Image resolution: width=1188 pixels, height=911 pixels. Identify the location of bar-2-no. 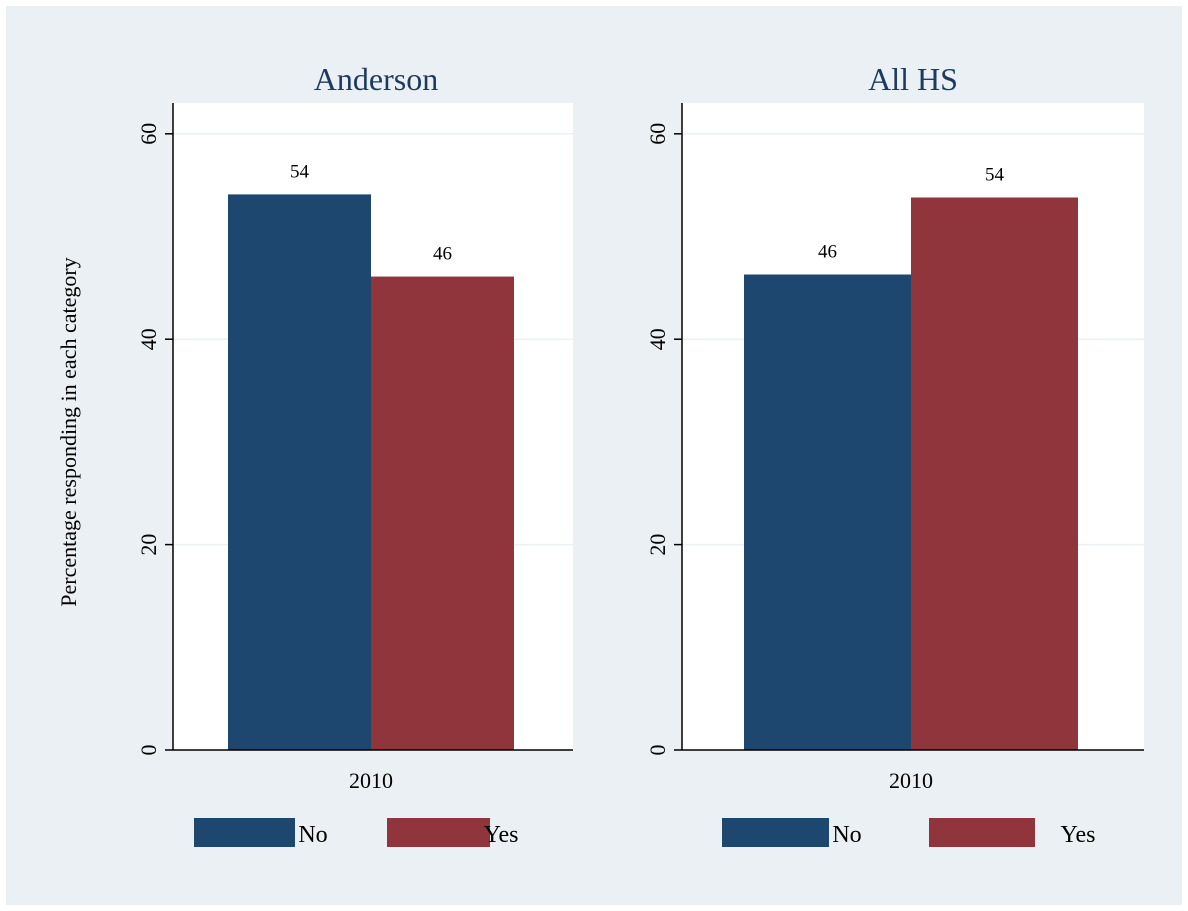
(827, 512).